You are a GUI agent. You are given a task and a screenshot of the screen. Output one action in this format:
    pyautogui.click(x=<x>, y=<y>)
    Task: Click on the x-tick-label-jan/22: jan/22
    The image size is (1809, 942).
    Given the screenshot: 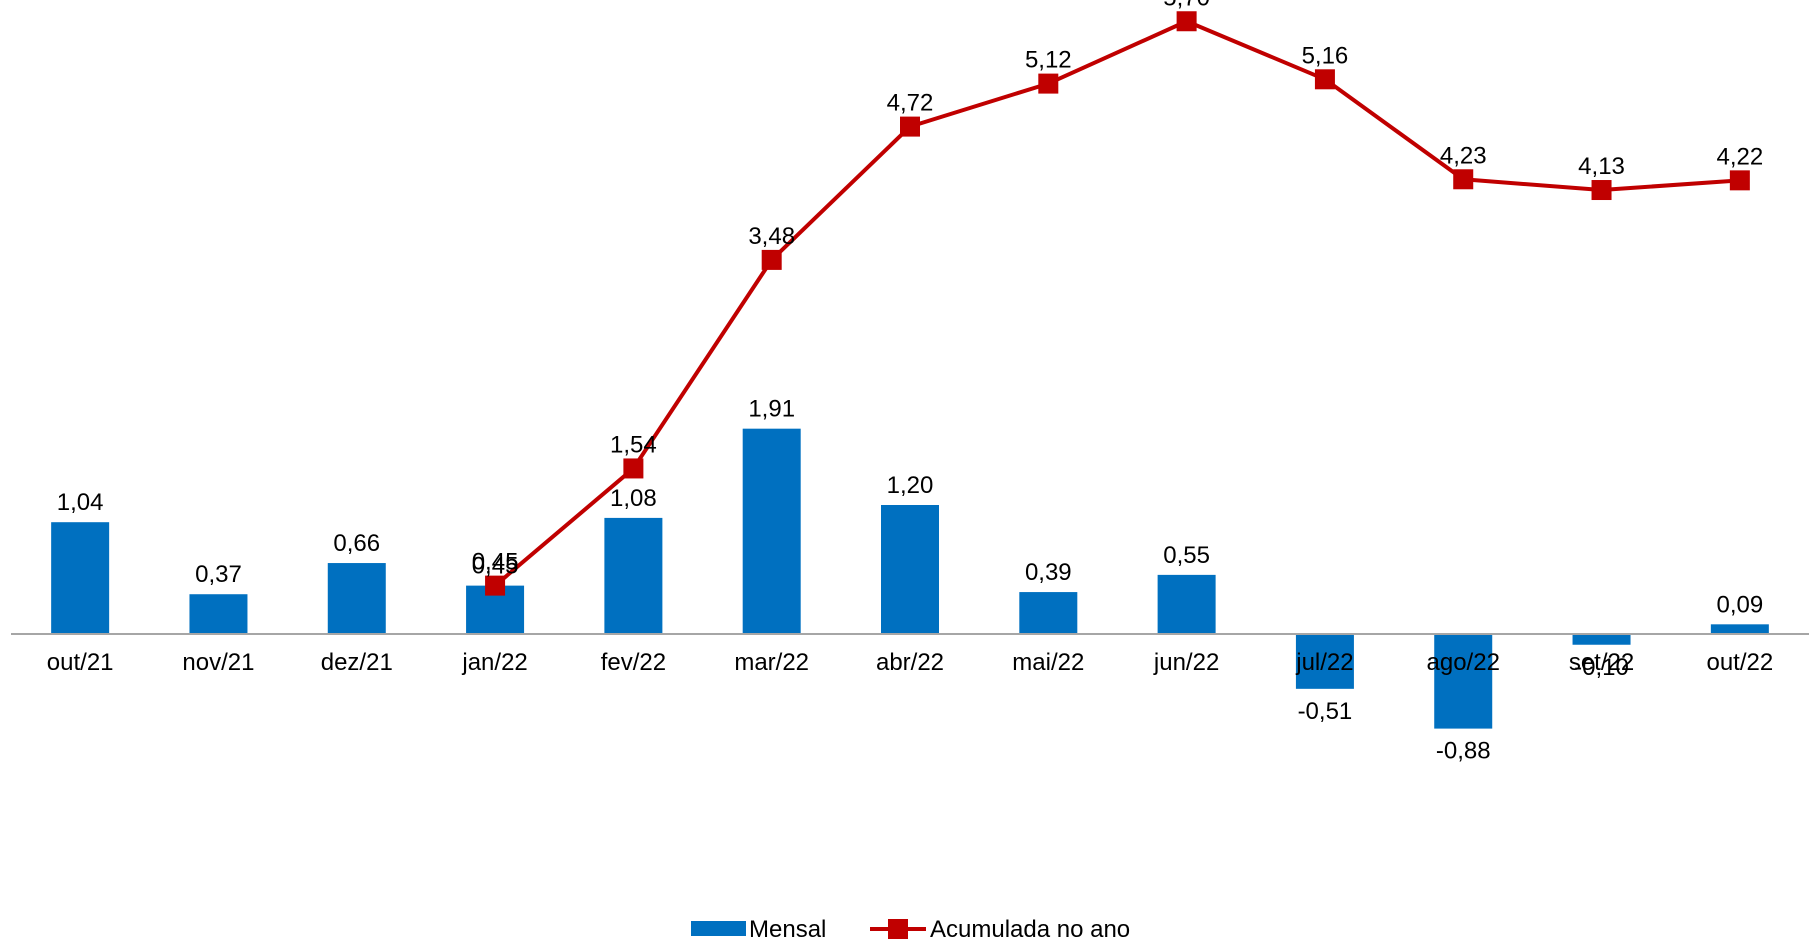 What is the action you would take?
    pyautogui.click(x=494, y=662)
    